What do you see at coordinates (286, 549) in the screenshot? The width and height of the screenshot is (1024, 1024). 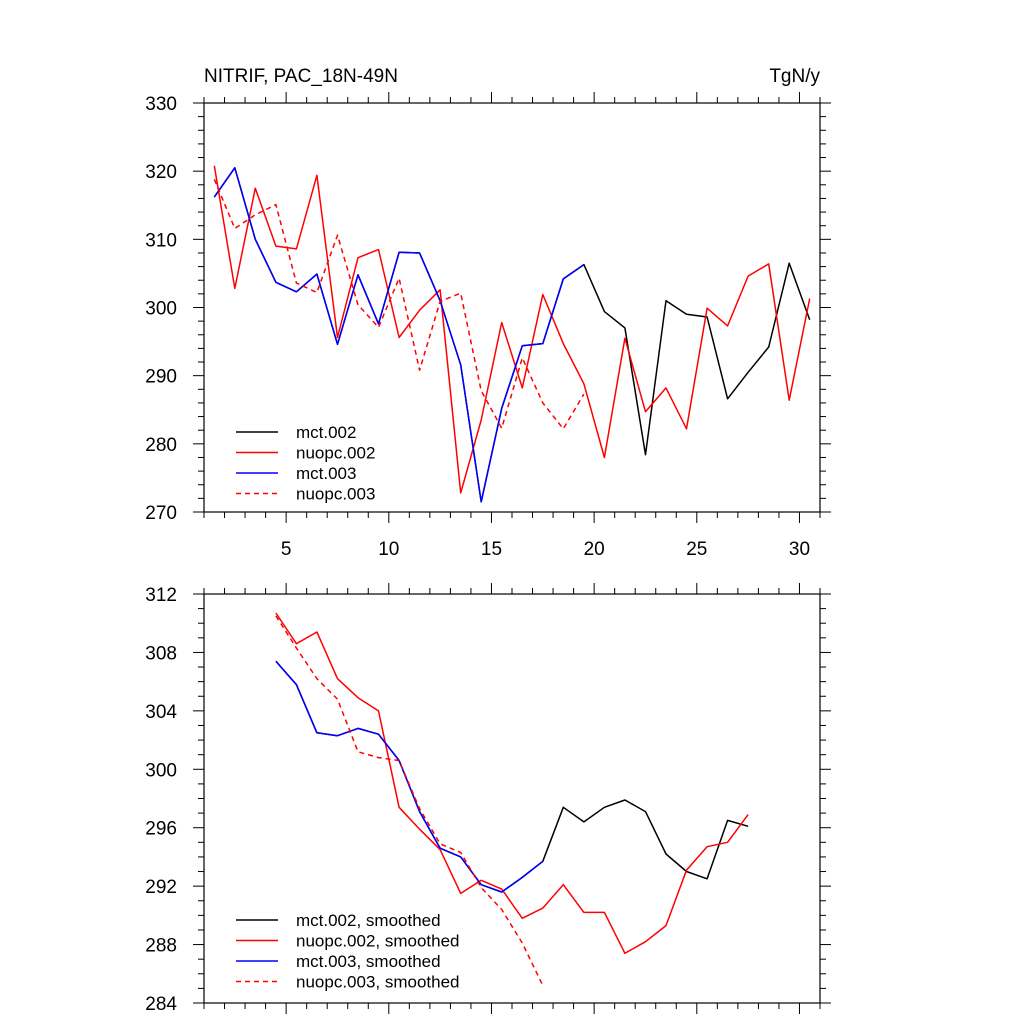 I see `x-tick-label: 5` at bounding box center [286, 549].